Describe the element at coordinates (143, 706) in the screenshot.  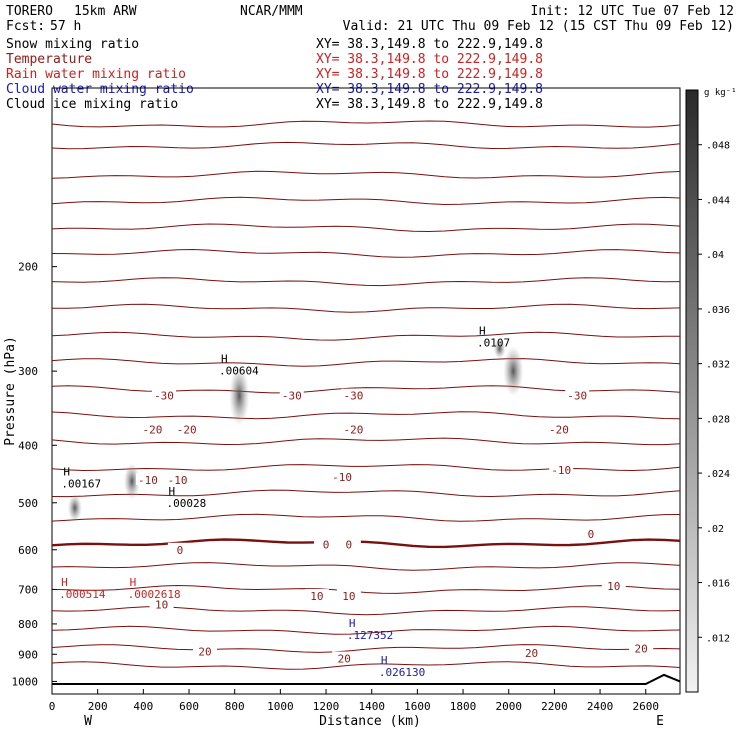
I see `x-tick-label: 400` at that location.